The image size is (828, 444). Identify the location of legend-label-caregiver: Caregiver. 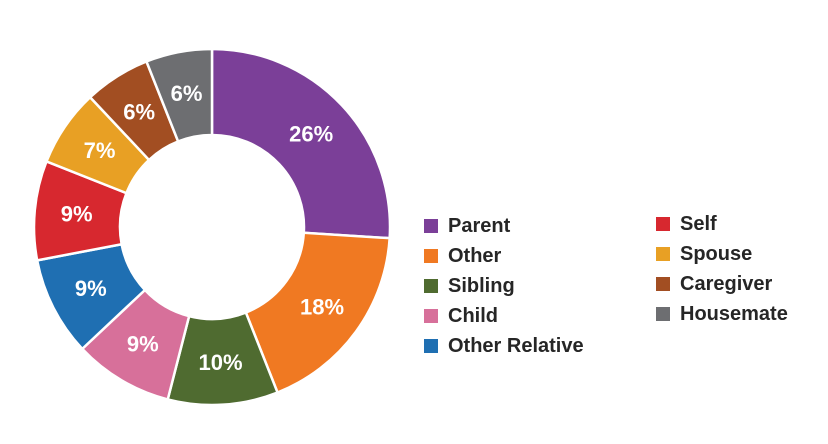
(726, 283).